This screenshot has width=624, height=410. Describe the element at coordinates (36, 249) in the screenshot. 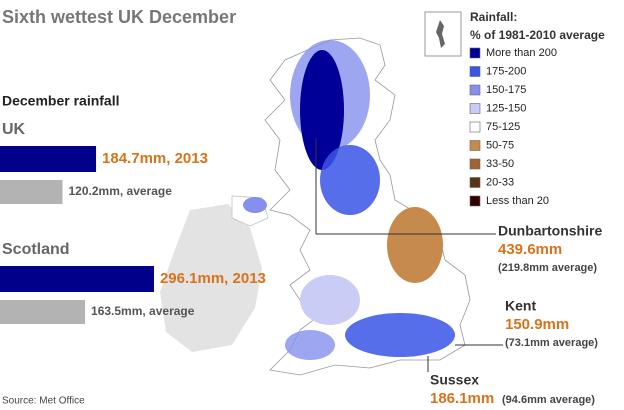

I see `region-label: Scotland` at that location.